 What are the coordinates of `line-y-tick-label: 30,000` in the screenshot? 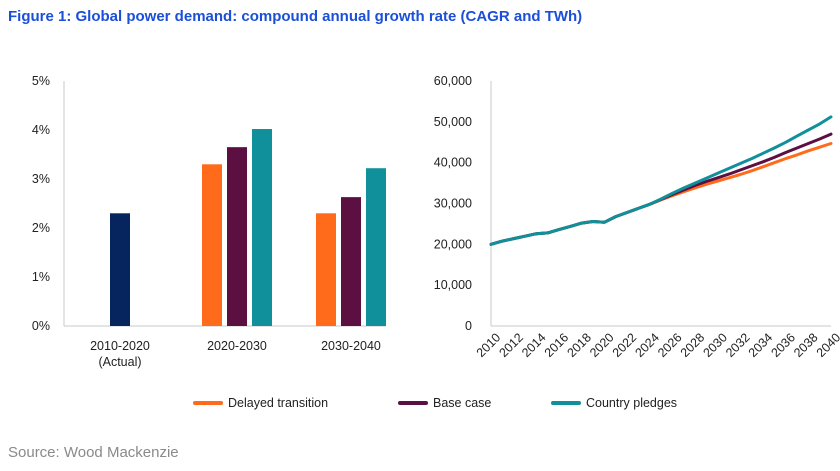 It's located at (453, 204).